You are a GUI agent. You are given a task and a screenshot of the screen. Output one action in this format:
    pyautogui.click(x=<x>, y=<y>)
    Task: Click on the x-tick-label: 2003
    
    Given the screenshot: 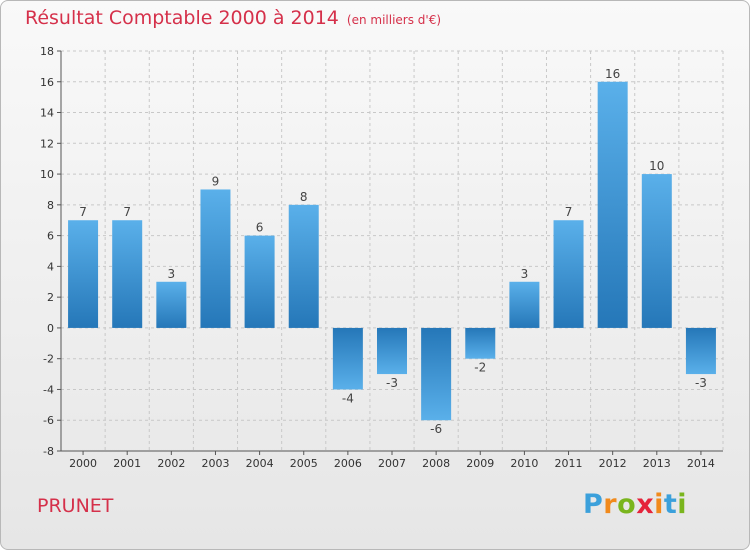 What is the action you would take?
    pyautogui.click(x=215, y=463)
    